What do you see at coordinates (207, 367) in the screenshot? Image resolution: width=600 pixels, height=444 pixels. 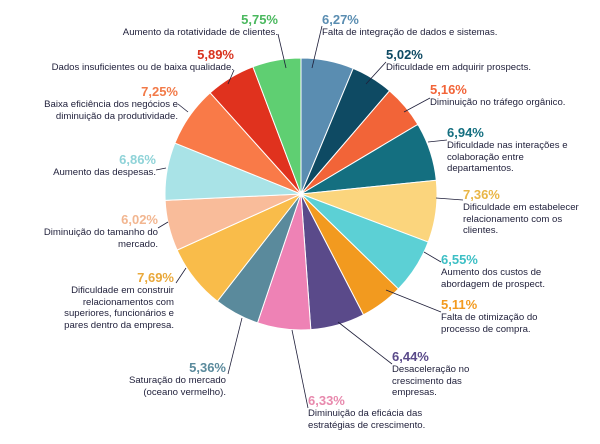 I see `slice-percentage-label: 5,36%` at bounding box center [207, 367].